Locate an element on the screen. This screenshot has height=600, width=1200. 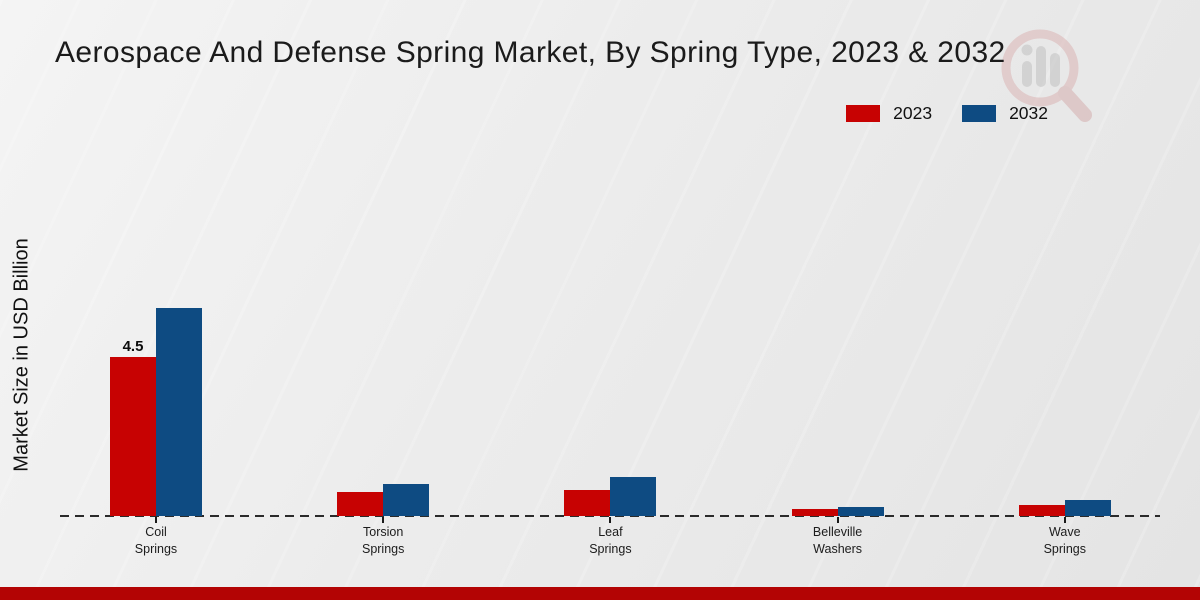
x-axis-tick-belleville-washers is located at coordinates (837, 520).